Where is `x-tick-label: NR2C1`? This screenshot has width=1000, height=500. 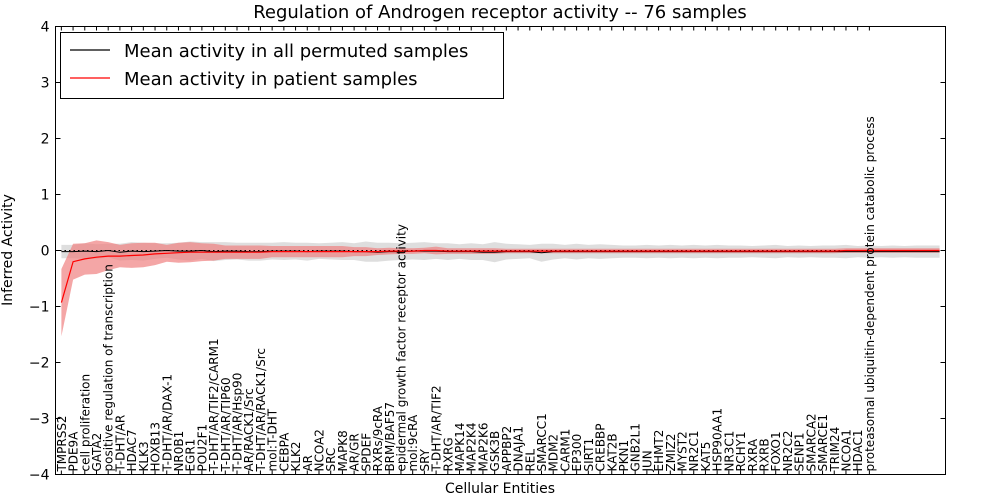 x-tick-label: NR2C1 is located at coordinates (694, 451).